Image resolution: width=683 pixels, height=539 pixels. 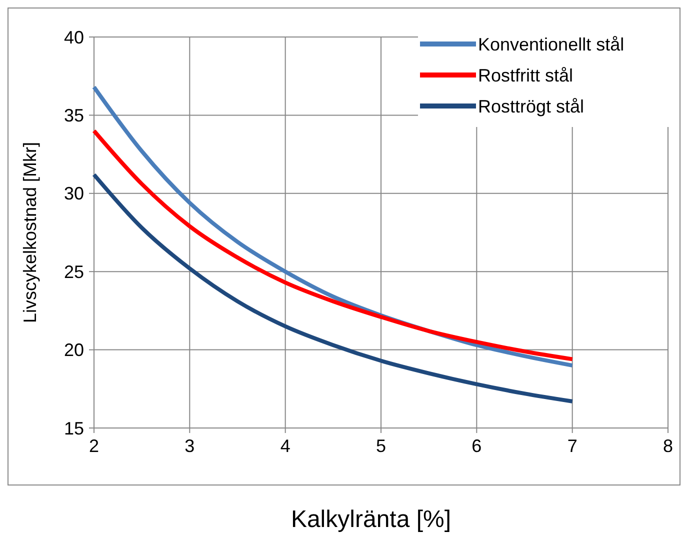 What do you see at coordinates (477, 446) in the screenshot?
I see `x-tick-label: 6` at bounding box center [477, 446].